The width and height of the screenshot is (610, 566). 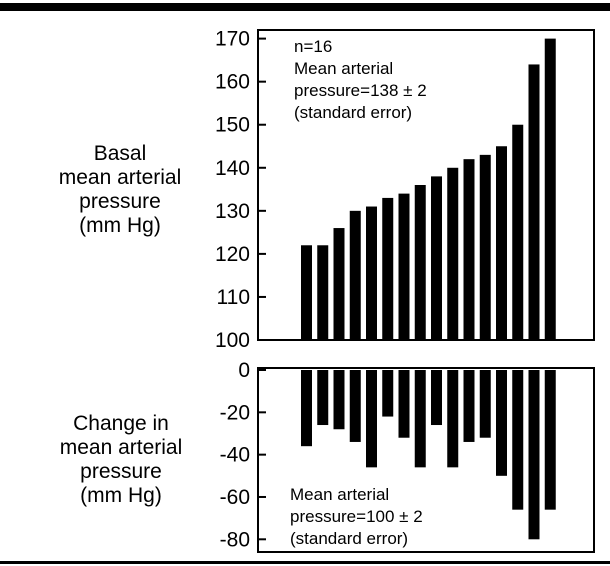 I want to click on bottom-tick-label: -20, so click(x=235, y=412).